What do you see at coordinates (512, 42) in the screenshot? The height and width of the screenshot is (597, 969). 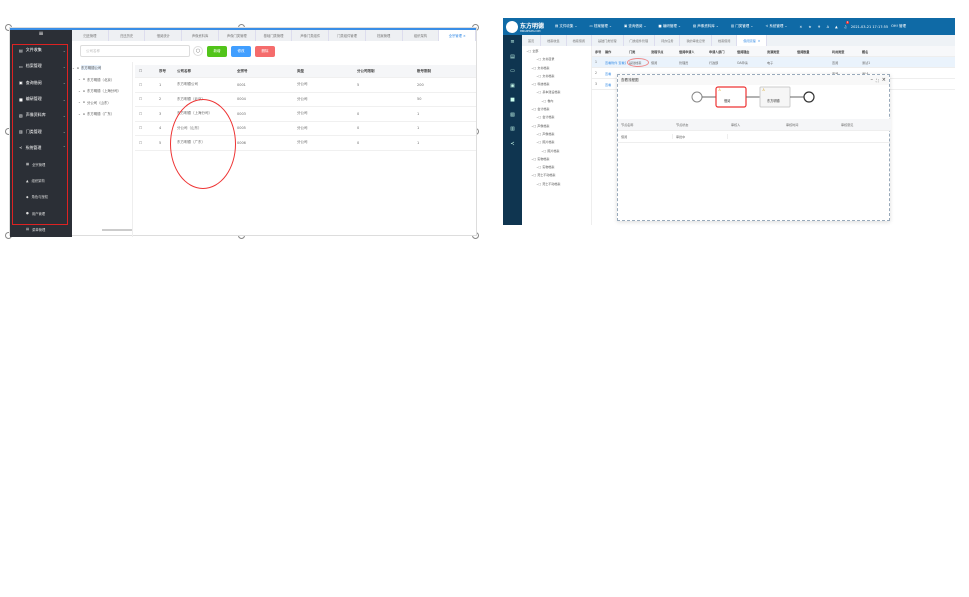 I see `menu-icon: ≡` at bounding box center [512, 42].